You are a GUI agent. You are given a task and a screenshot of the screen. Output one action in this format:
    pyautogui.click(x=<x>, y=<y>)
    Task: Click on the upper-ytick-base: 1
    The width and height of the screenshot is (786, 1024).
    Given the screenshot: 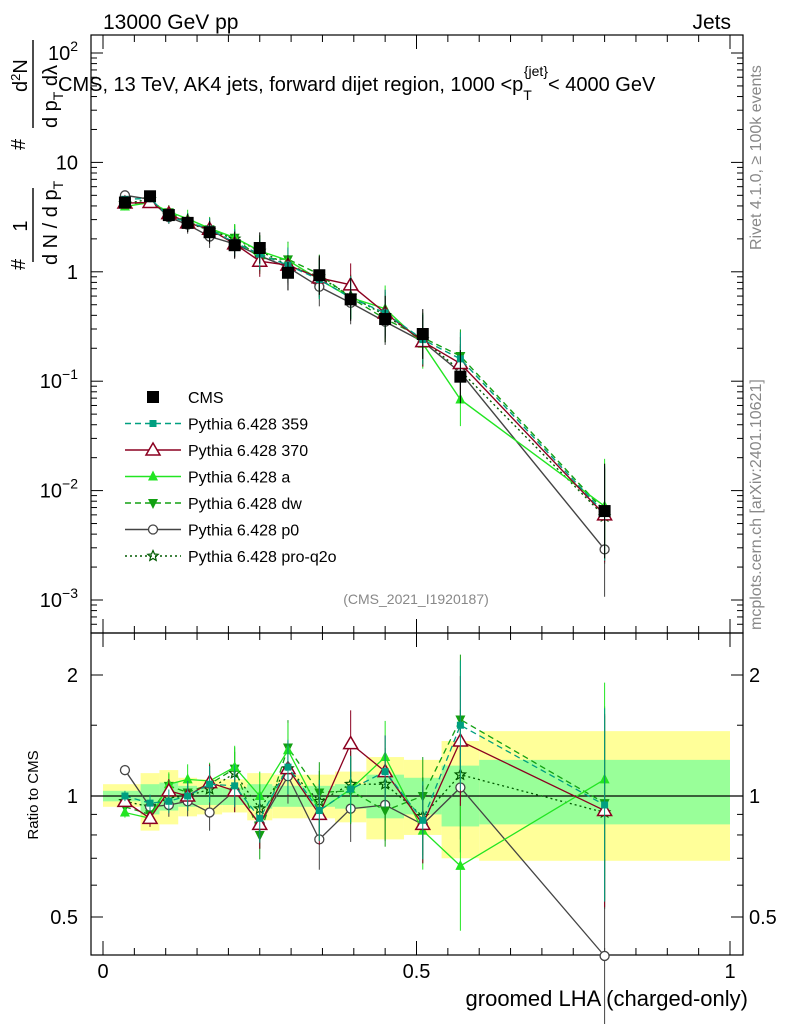 What is the action you would take?
    pyautogui.click(x=72, y=273)
    